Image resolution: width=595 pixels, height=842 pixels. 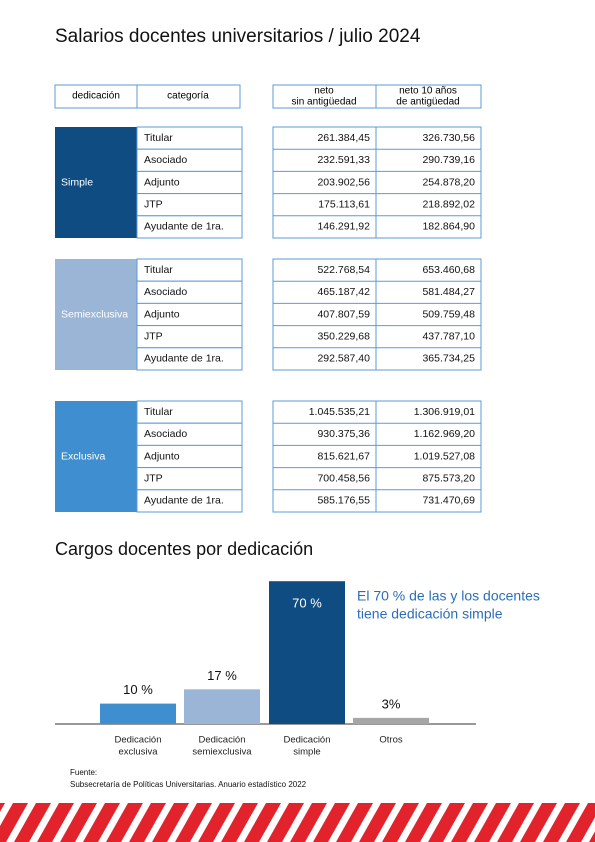 I want to click on value-text: 203.902,56, so click(x=343, y=182).